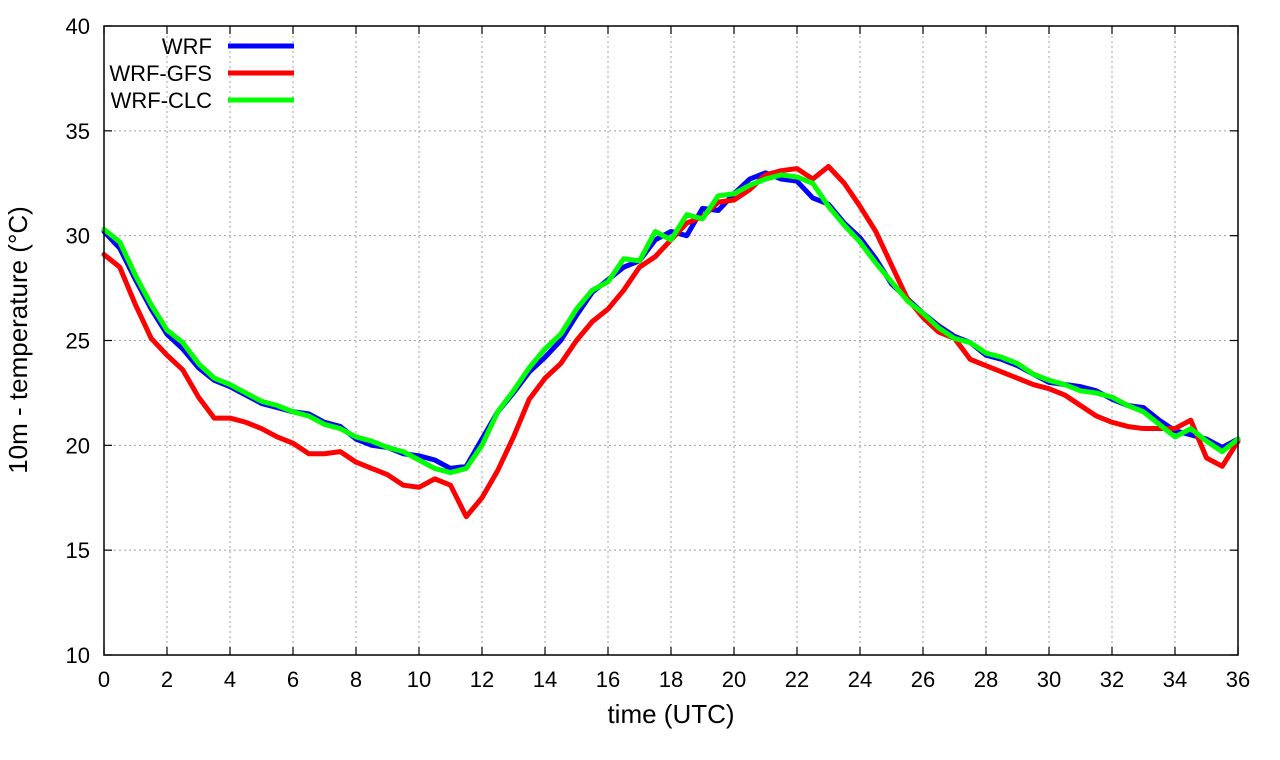 Image resolution: width=1280 pixels, height=760 pixels. Describe the element at coordinates (671, 679) in the screenshot. I see `x-tick-label: 18` at that location.